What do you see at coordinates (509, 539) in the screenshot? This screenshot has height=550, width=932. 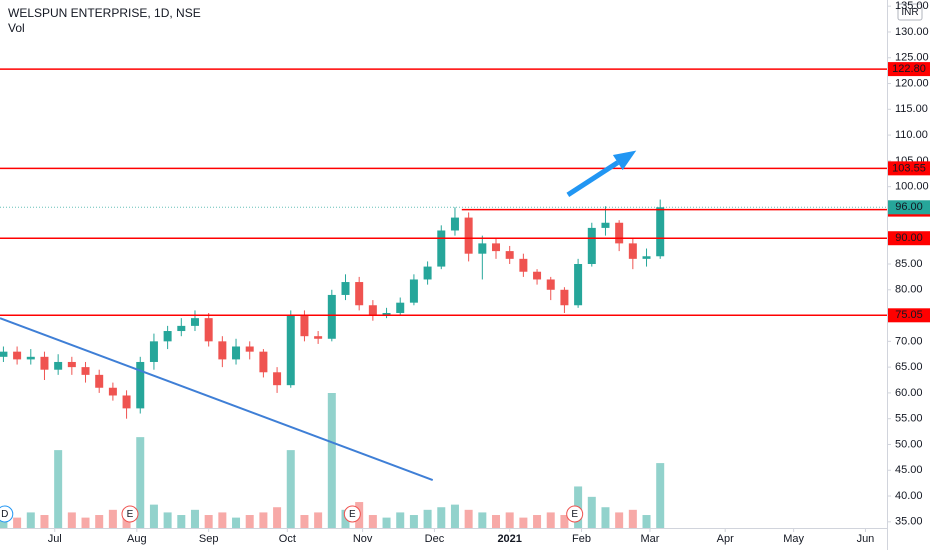 I see `x-tick-label: 2021` at bounding box center [509, 539].